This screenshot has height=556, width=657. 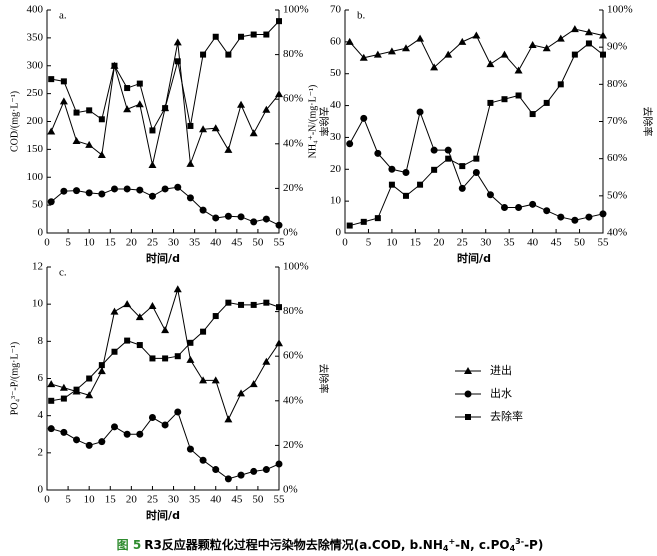 What do you see at coordinates (617, 195) in the screenshot?
I see `y2-tick-label: 50%` at bounding box center [617, 195].